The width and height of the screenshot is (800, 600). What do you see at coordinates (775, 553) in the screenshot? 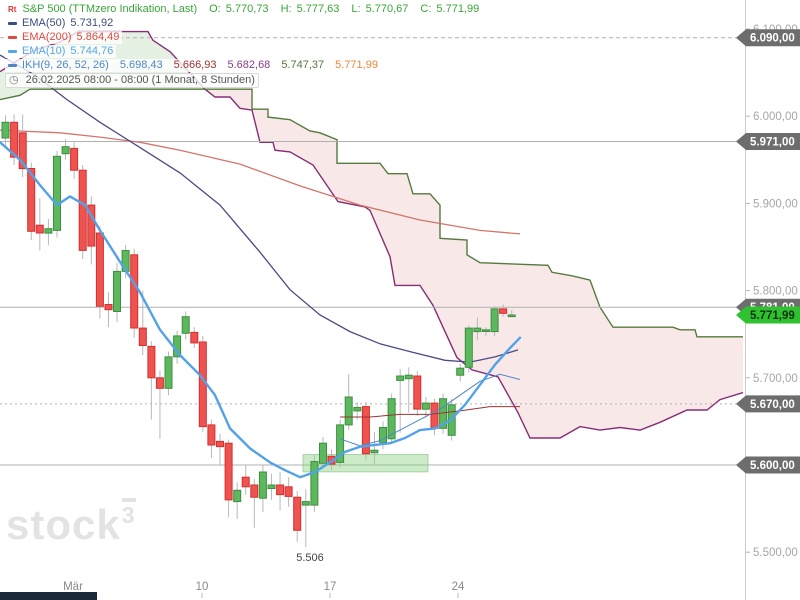
I see `price-tick-label: 5.500,00` at bounding box center [775, 553].